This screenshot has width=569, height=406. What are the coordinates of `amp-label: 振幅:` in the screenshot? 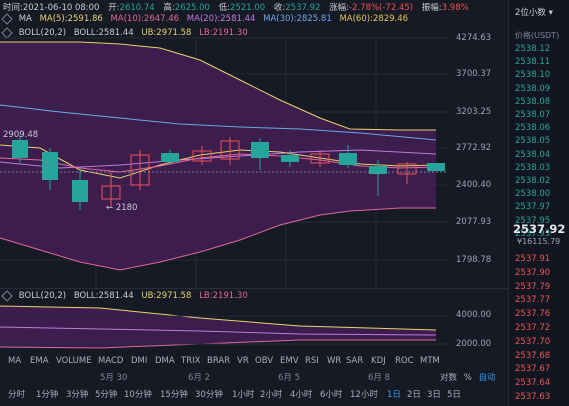 It's located at (431, 8).